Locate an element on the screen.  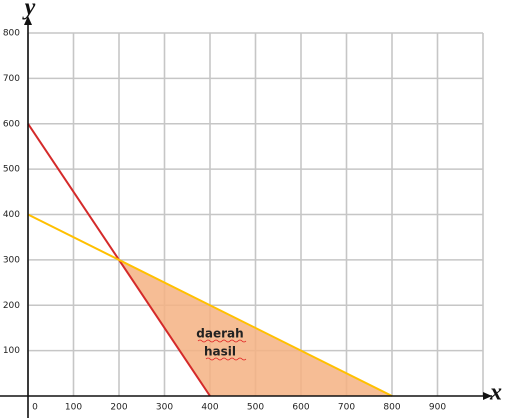
x-tick-label: 500 is located at coordinates (255, 408).